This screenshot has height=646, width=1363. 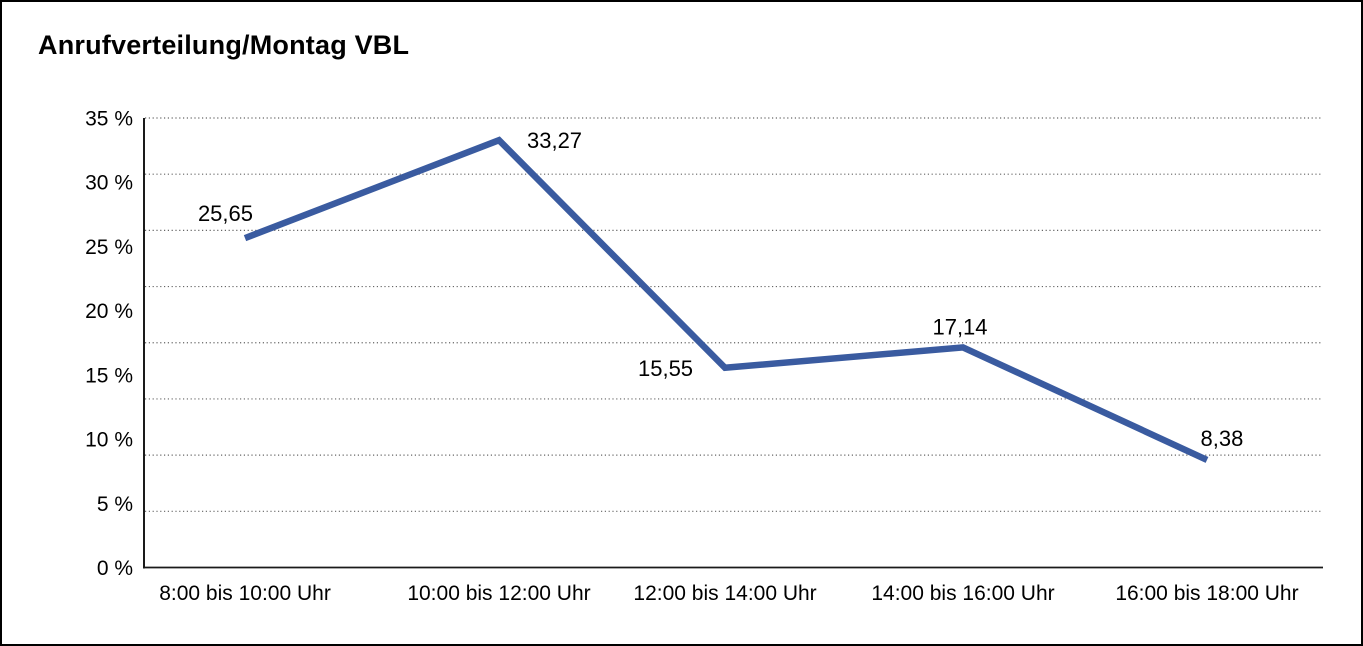 What do you see at coordinates (498, 593) in the screenshot?
I see `x-tick-label: 10:00 bis 12:00 Uhr` at bounding box center [498, 593].